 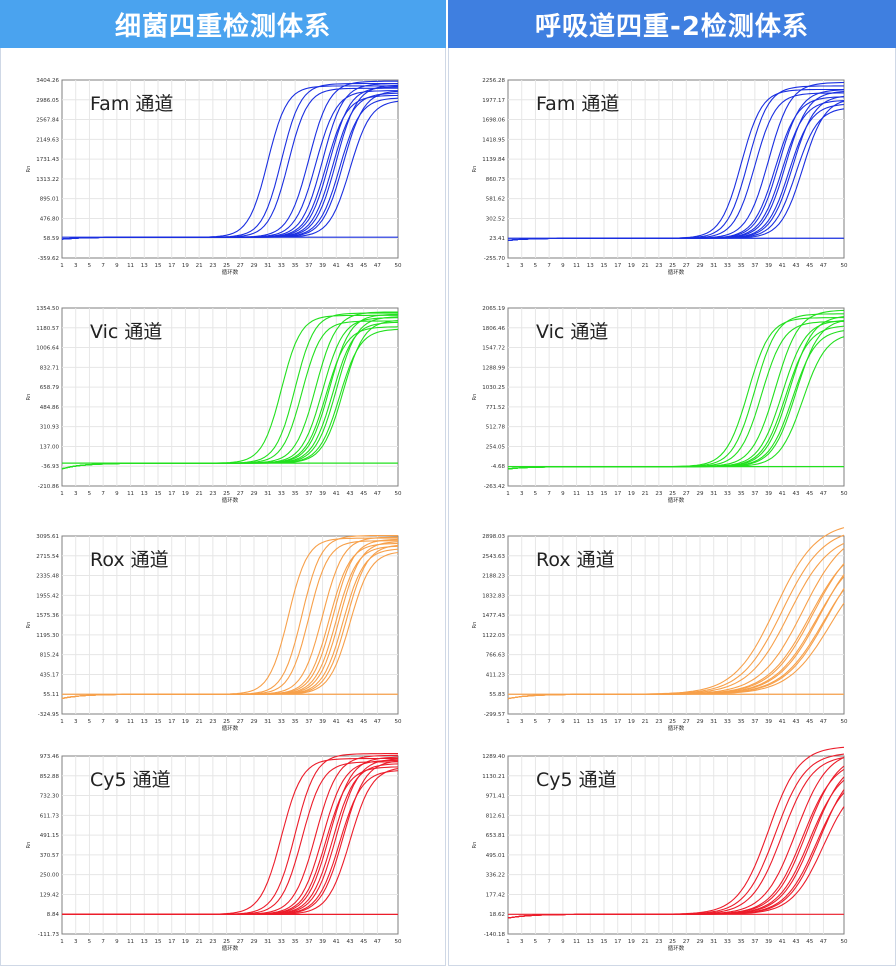 What do you see at coordinates (47, 81) in the screenshot?
I see `y-tick-label: 3404.26` at bounding box center [47, 81].